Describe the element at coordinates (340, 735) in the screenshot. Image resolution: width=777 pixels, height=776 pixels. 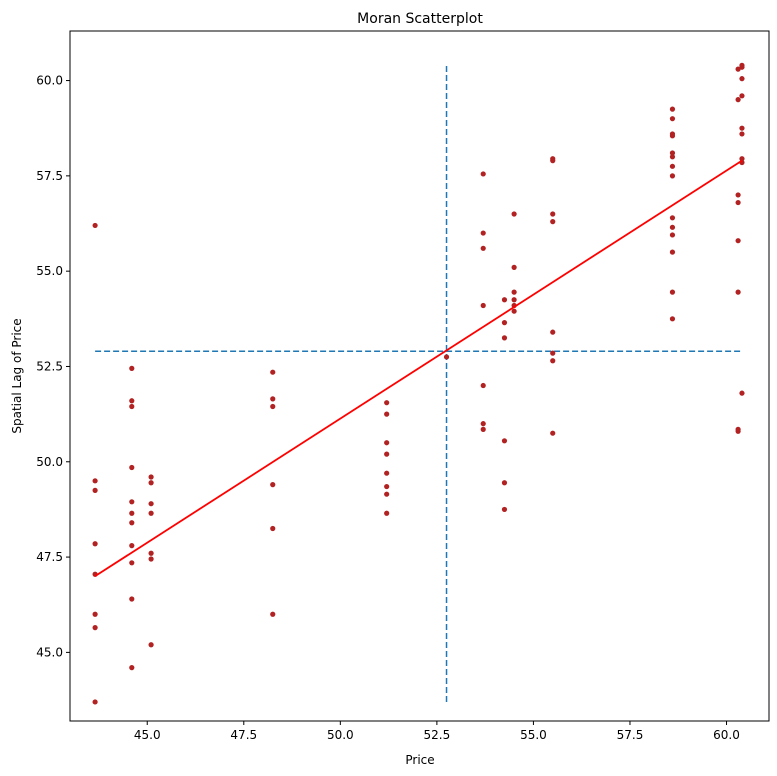
I see `x-tick-label: 50.0` at that location.